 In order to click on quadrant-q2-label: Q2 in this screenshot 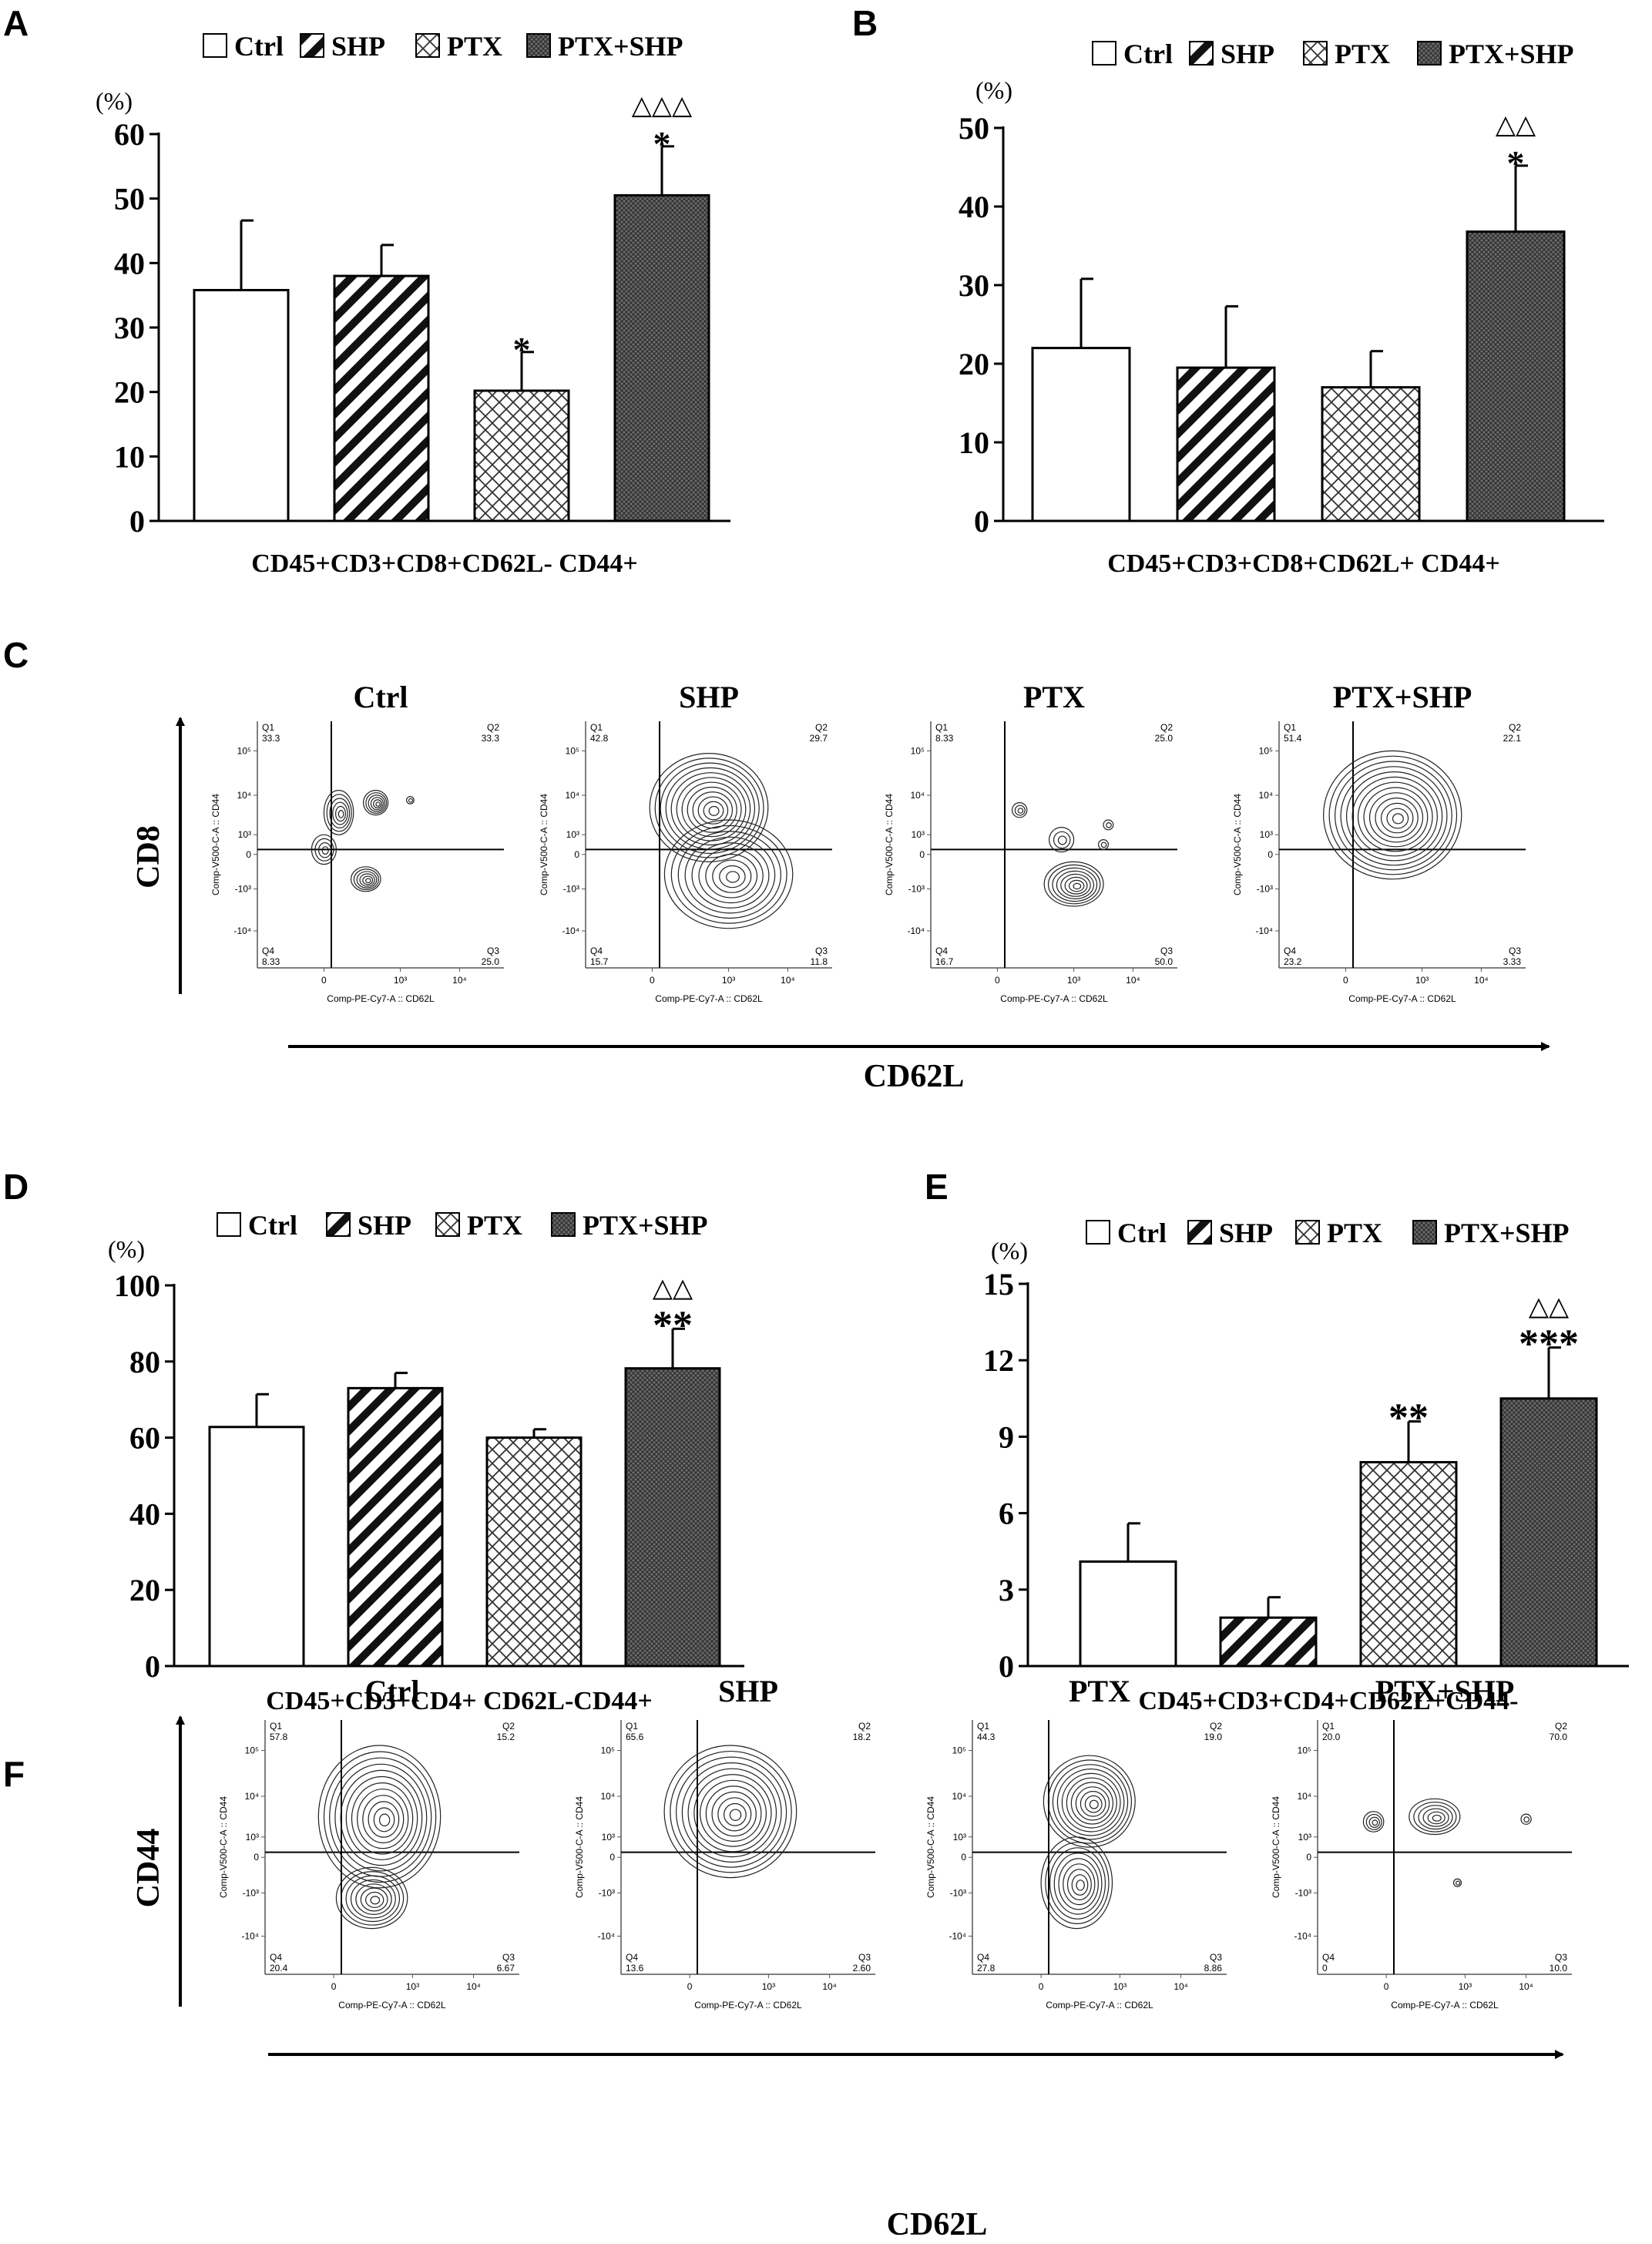, I will do `click(821, 727)`.